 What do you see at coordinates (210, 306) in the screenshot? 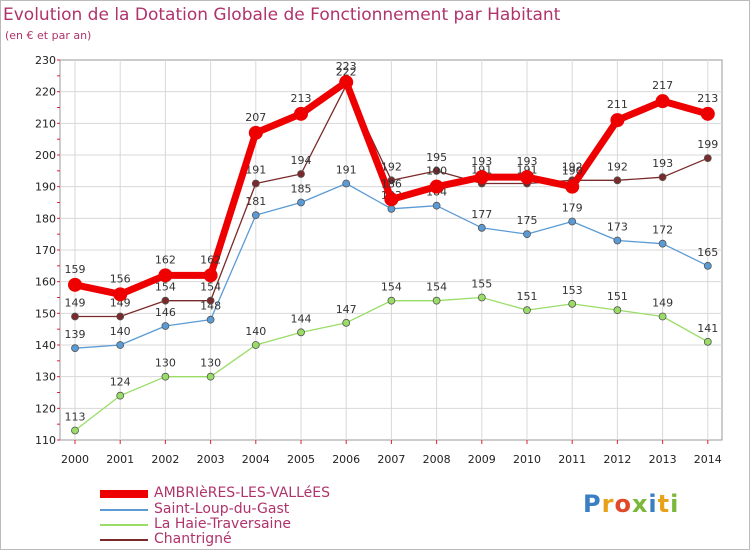
I see `data-label: 148` at bounding box center [210, 306].